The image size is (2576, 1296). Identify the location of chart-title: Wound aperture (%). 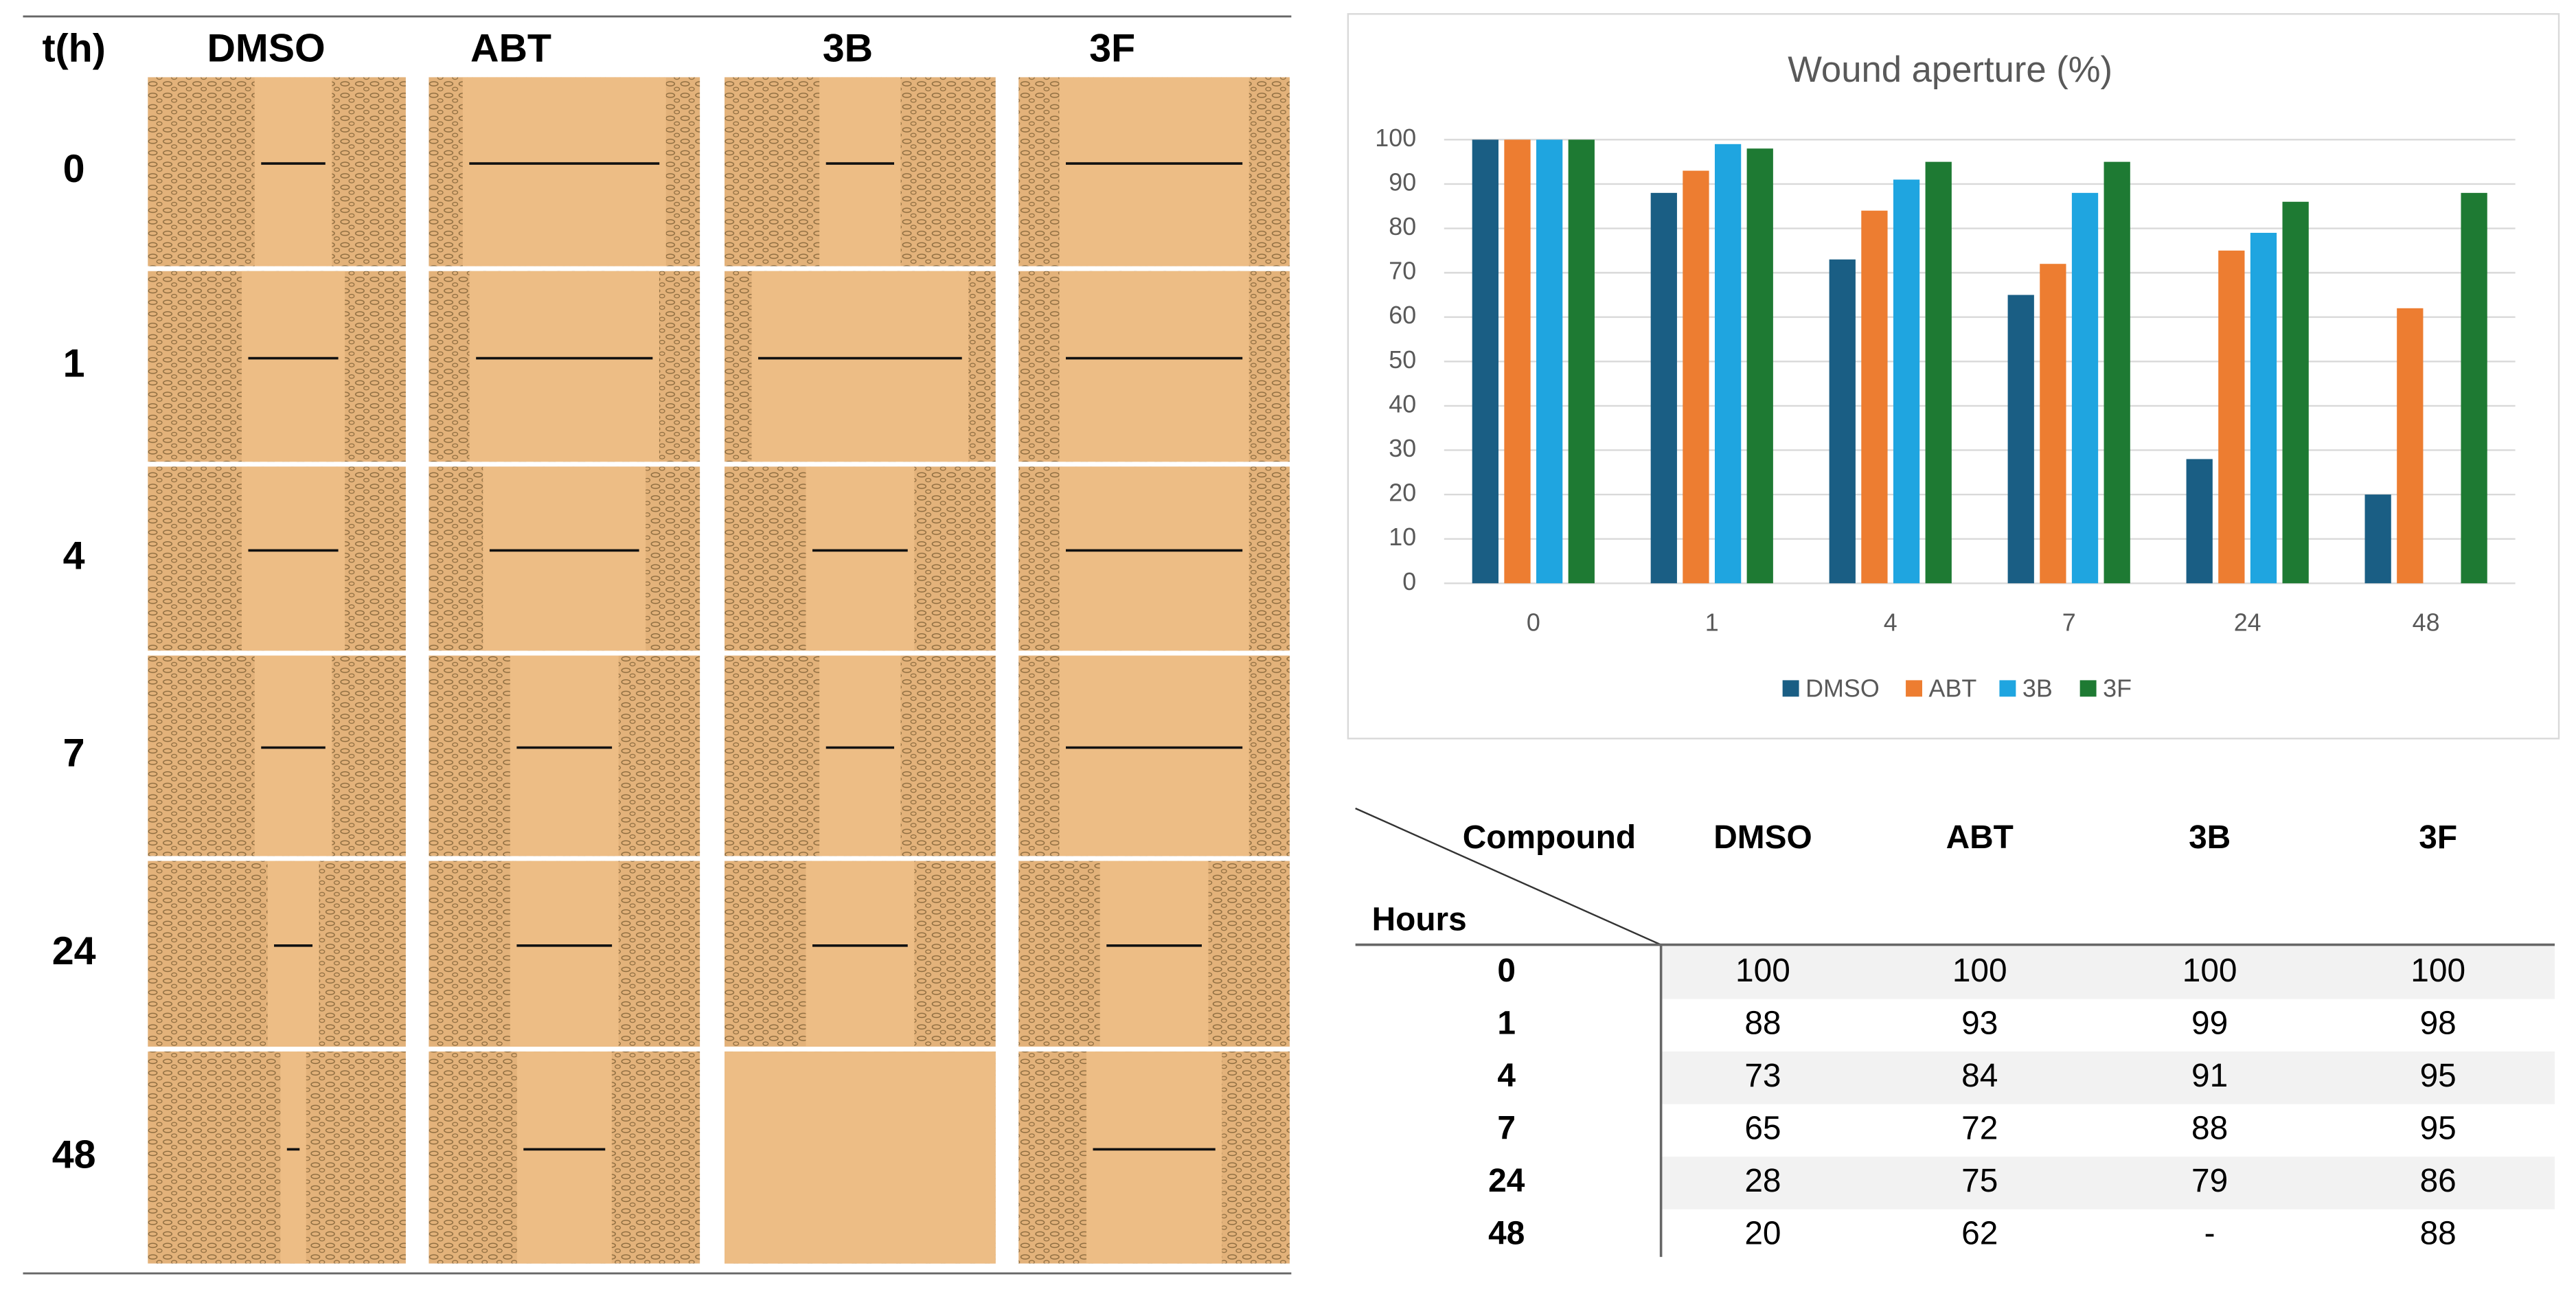
(1950, 69).